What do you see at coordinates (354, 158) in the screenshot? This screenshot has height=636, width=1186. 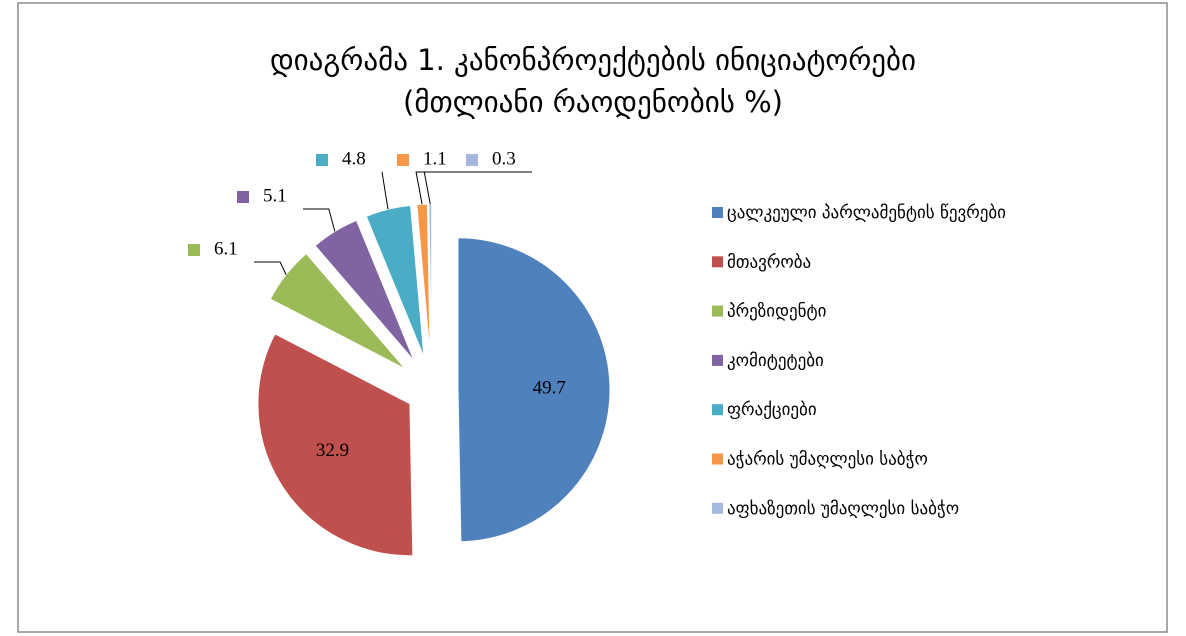 I see `data-label: 4.8` at bounding box center [354, 158].